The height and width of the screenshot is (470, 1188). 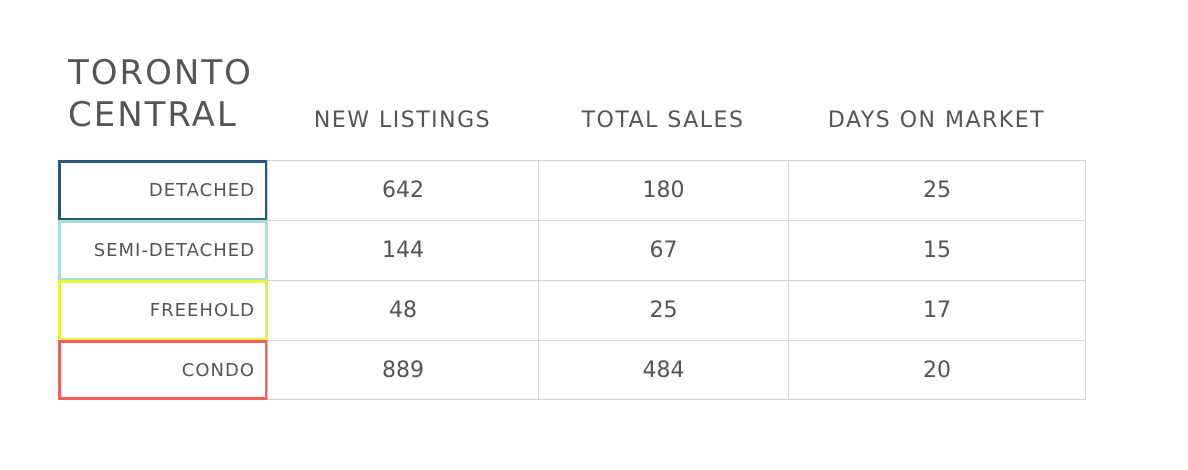 I want to click on value-cell: 484, so click(x=663, y=370).